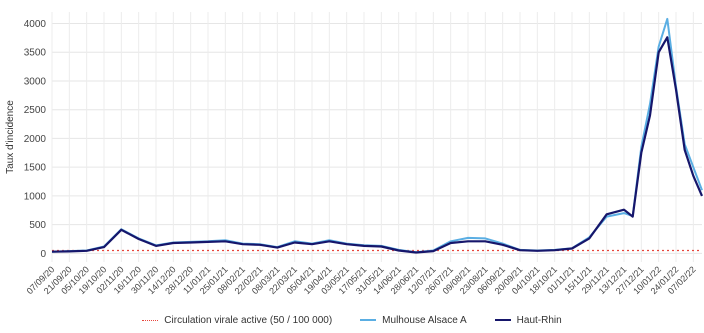  What do you see at coordinates (150, 320) in the screenshot?
I see `legend-swatch-threshold` at bounding box center [150, 320].